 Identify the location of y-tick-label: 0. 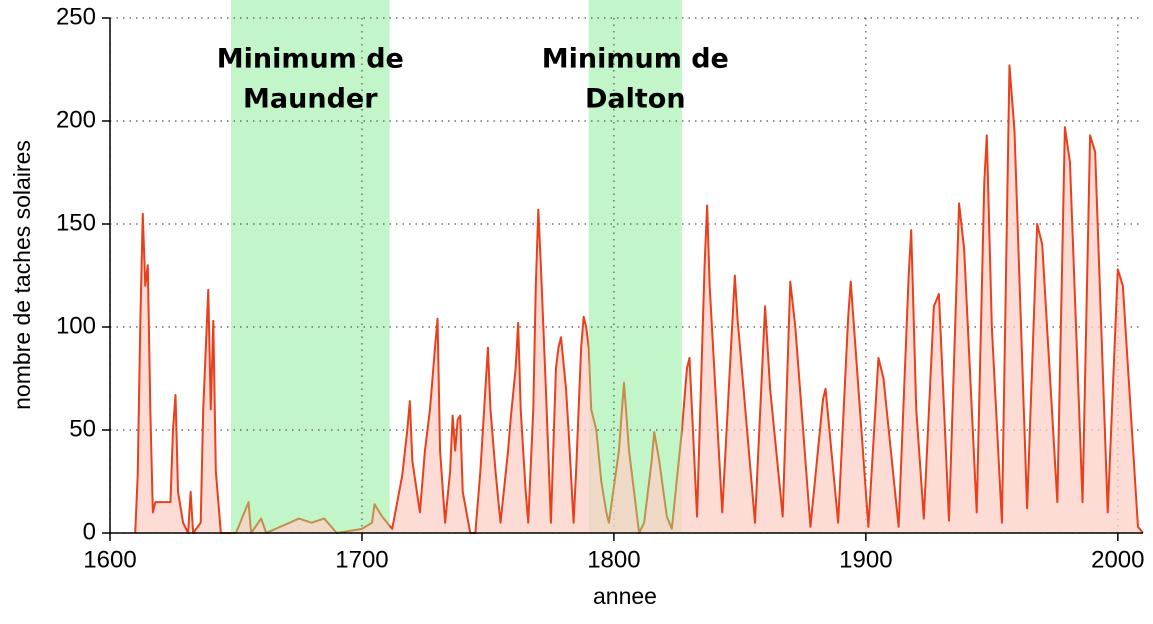
(89, 531).